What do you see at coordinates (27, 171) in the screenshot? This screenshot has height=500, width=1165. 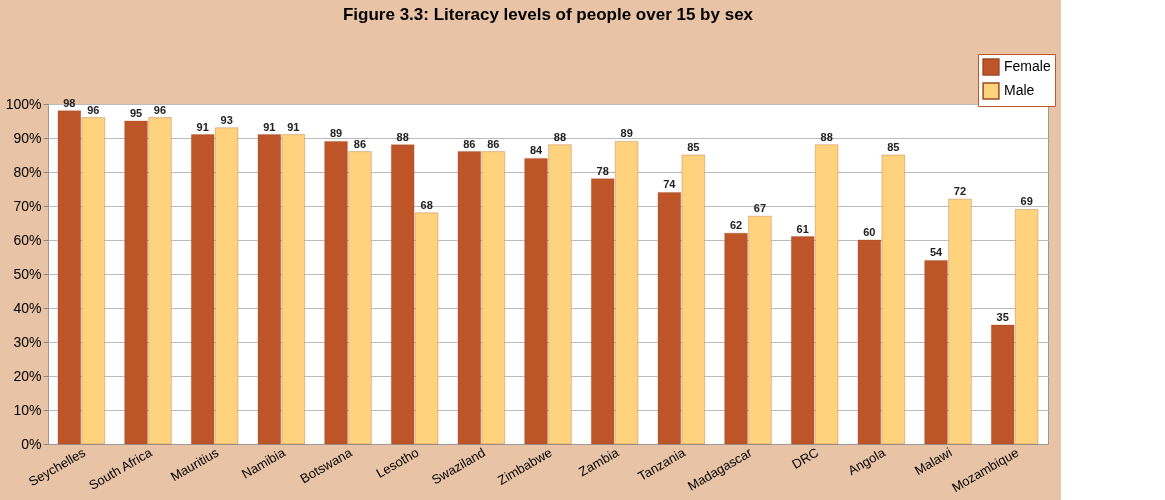 I see `y-tick-label: 80%` at bounding box center [27, 171].